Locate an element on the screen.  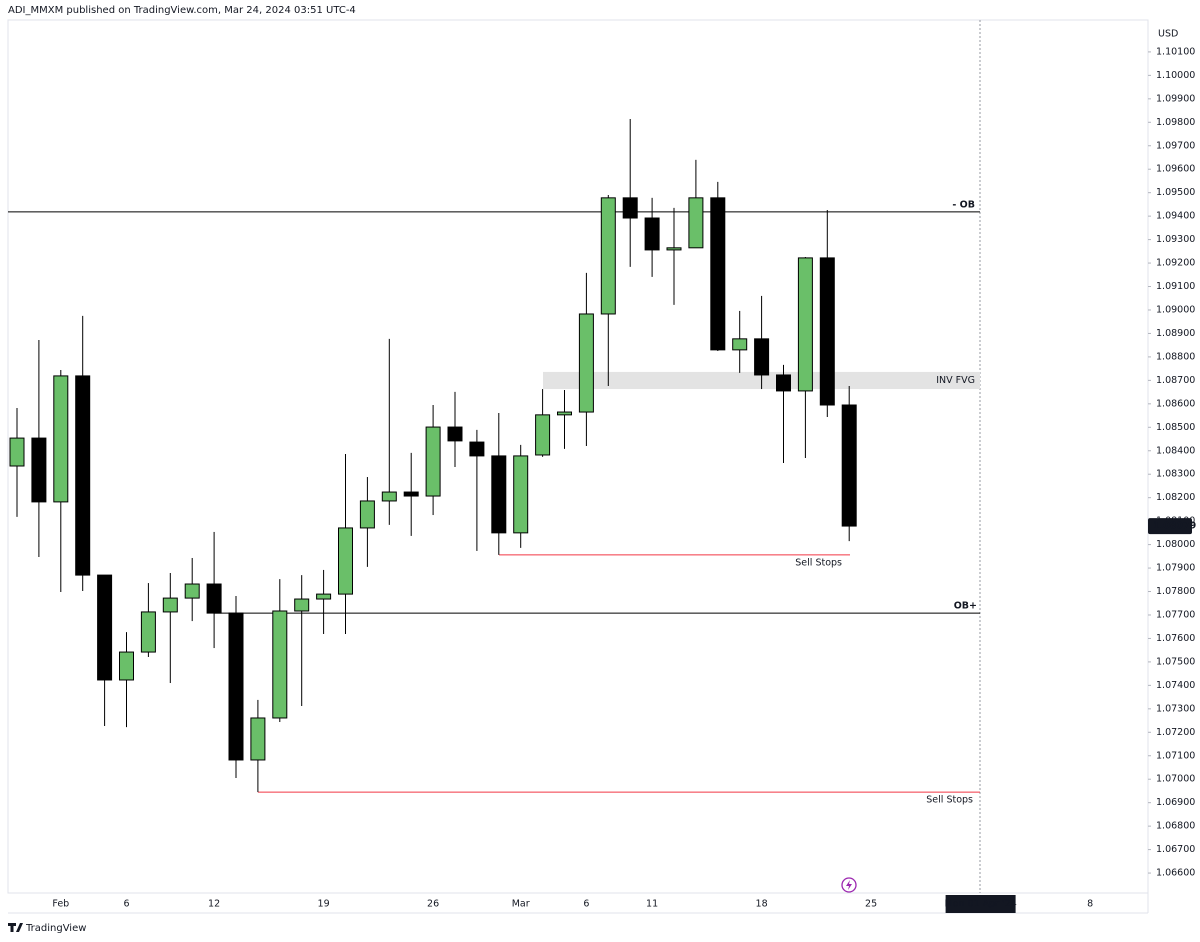
brand-logo is located at coordinates (15, 927).